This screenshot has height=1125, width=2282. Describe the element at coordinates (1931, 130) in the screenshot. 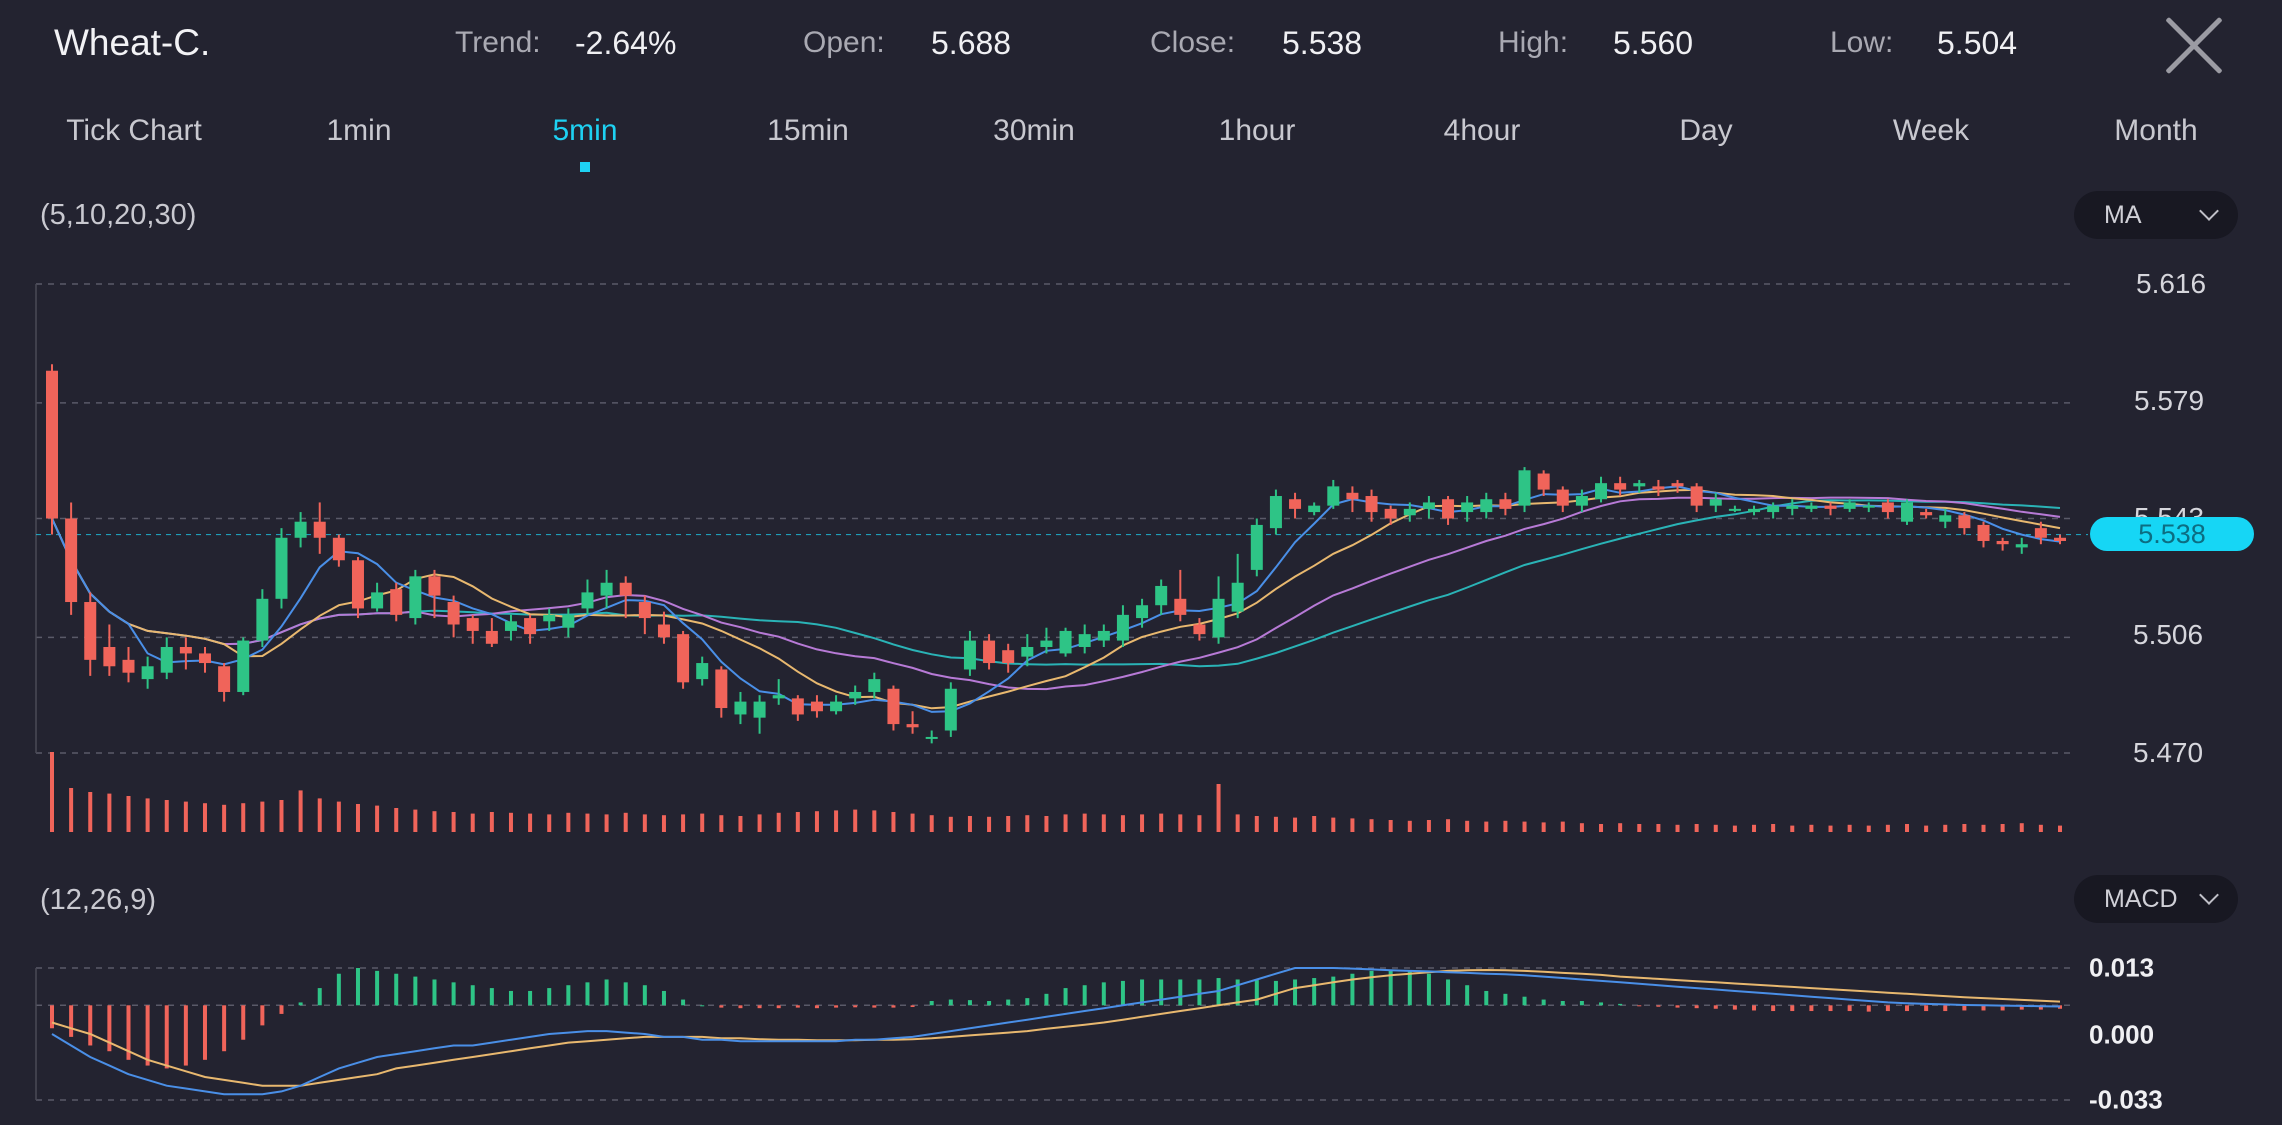

I see `tab-week: Week` at that location.